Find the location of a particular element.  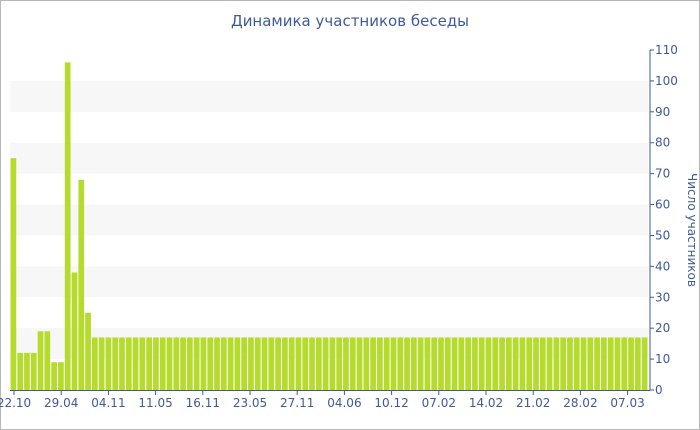

y-tick-label: 30 is located at coordinates (662, 297).